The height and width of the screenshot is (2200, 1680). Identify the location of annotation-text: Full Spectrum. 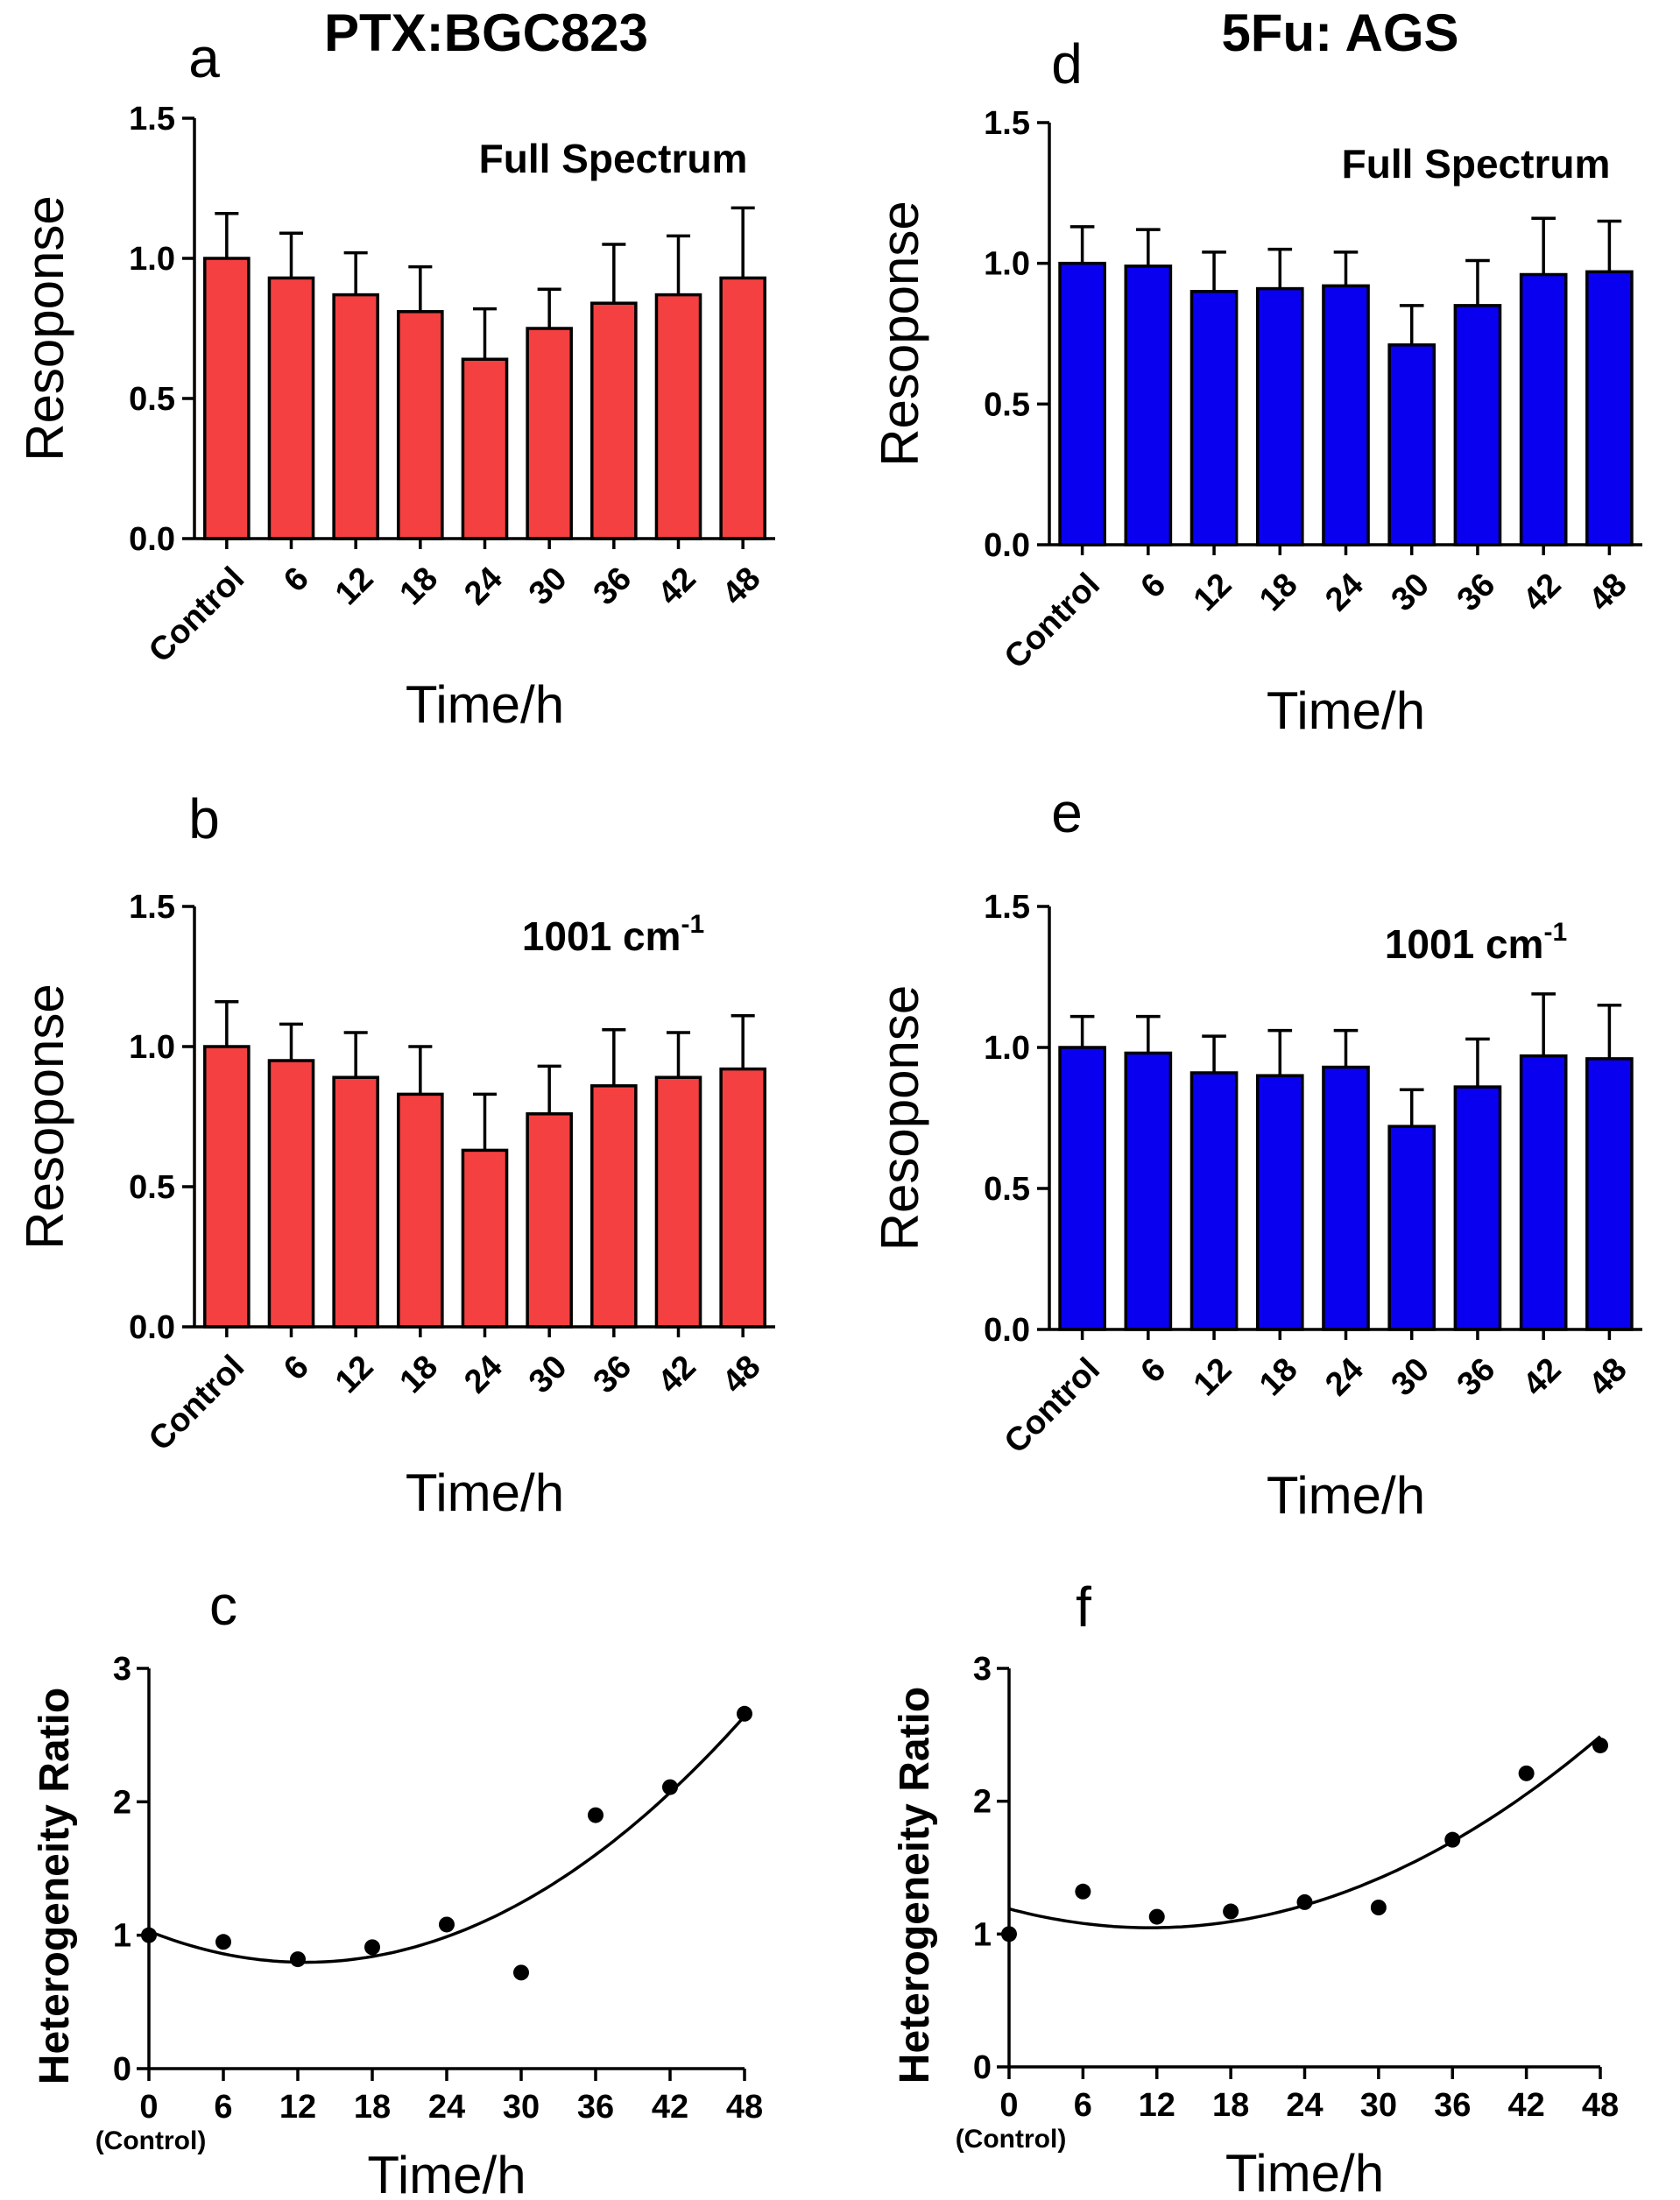
(1476, 164).